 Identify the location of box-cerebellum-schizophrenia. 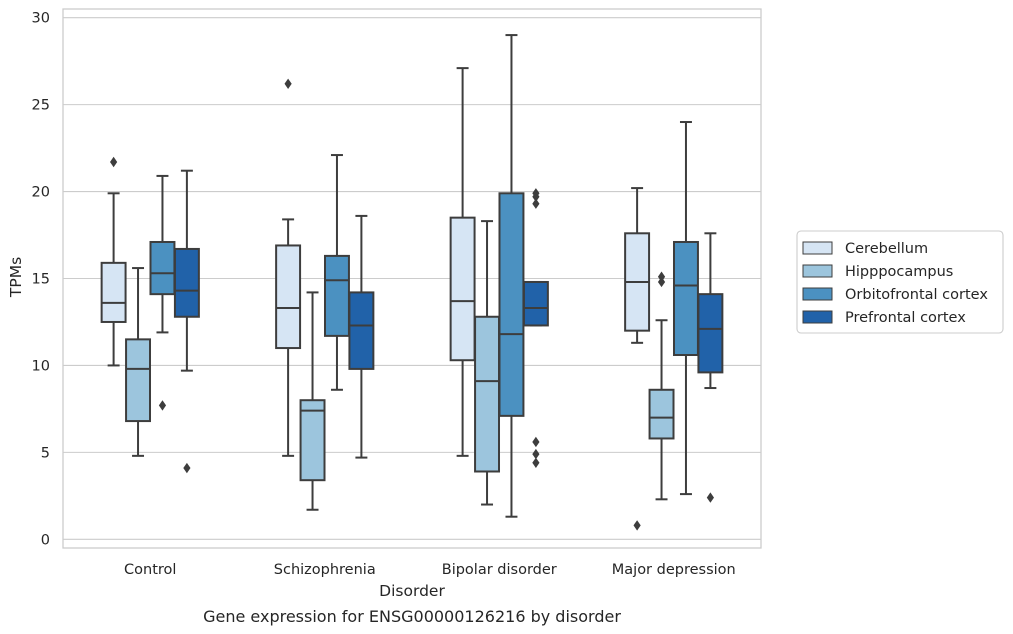
(288, 267).